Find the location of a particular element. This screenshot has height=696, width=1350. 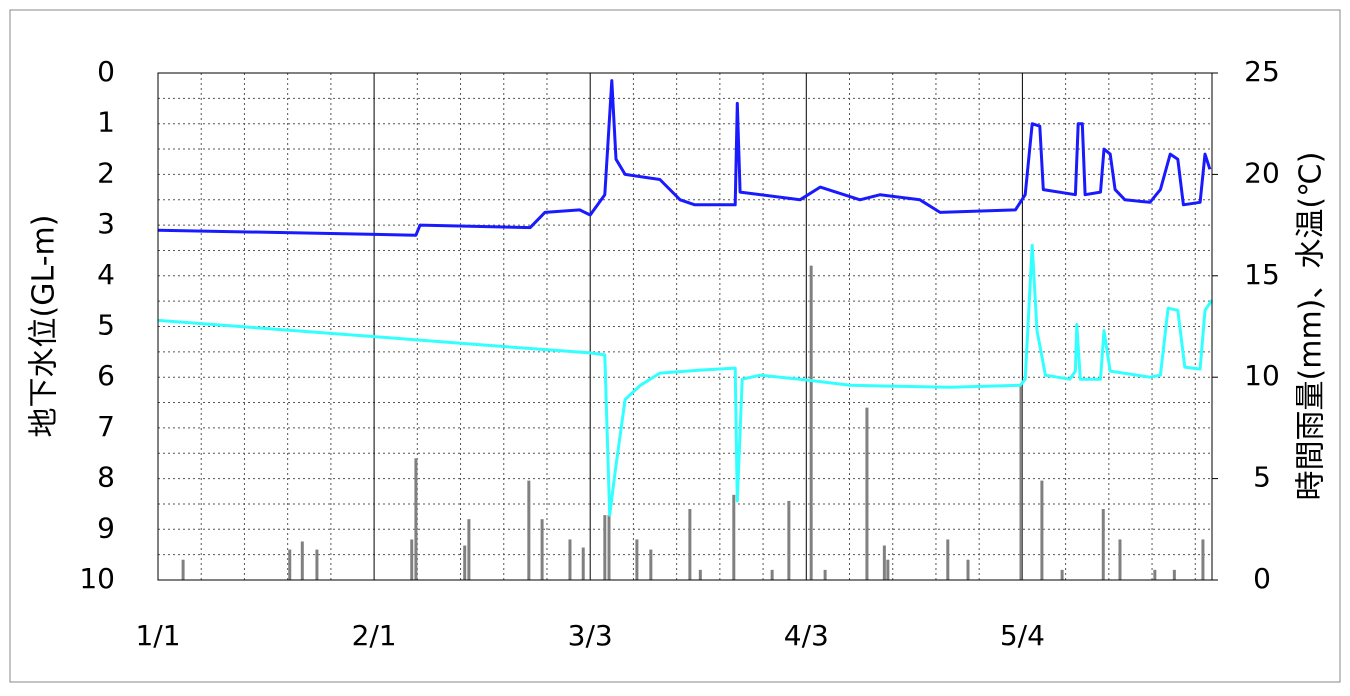

y-tick-label: 3 is located at coordinates (106, 223).